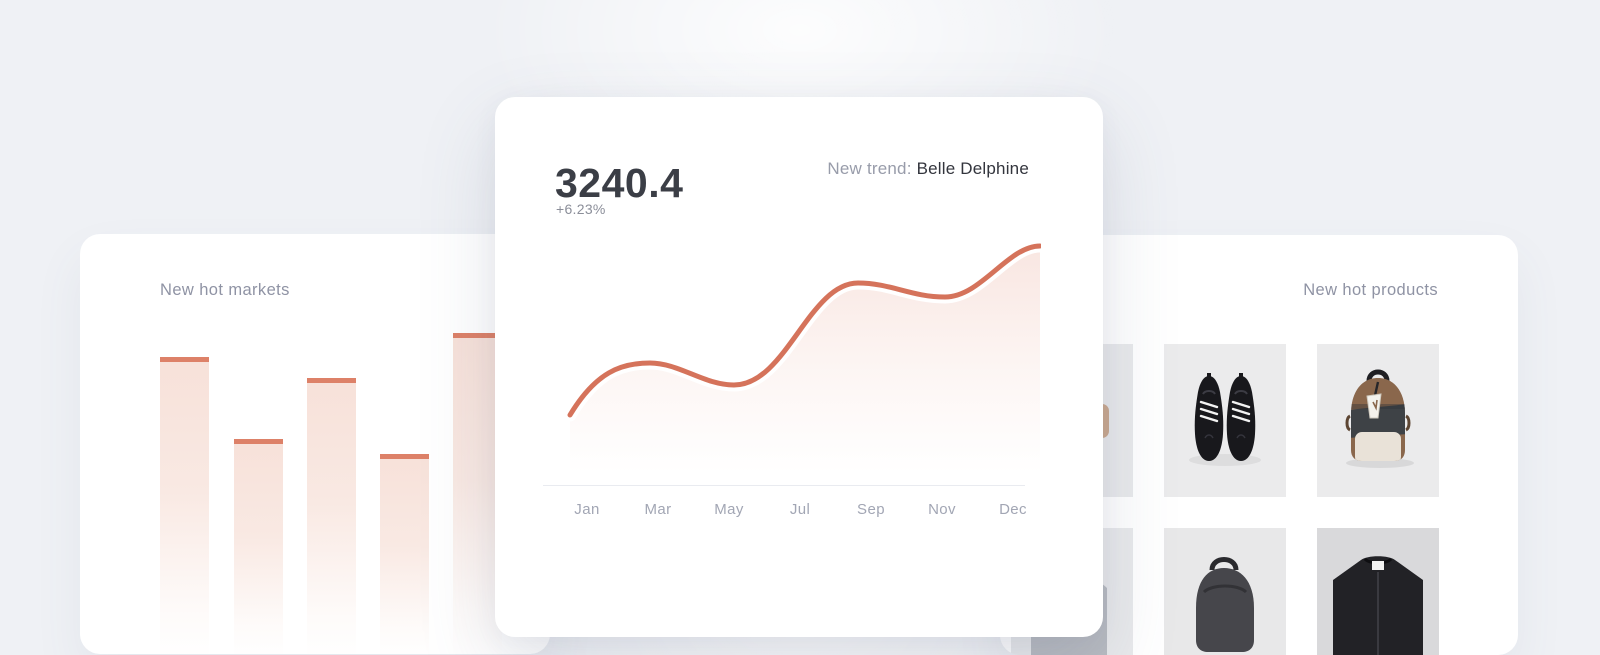  I want to click on month-tick-may: May, so click(729, 509).